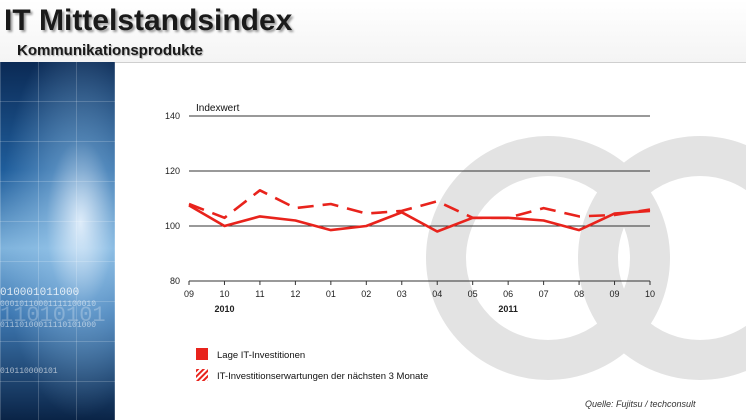 Image resolution: width=746 pixels, height=420 pixels. What do you see at coordinates (437, 294) in the screenshot?
I see `x-tick-label: 04` at bounding box center [437, 294].